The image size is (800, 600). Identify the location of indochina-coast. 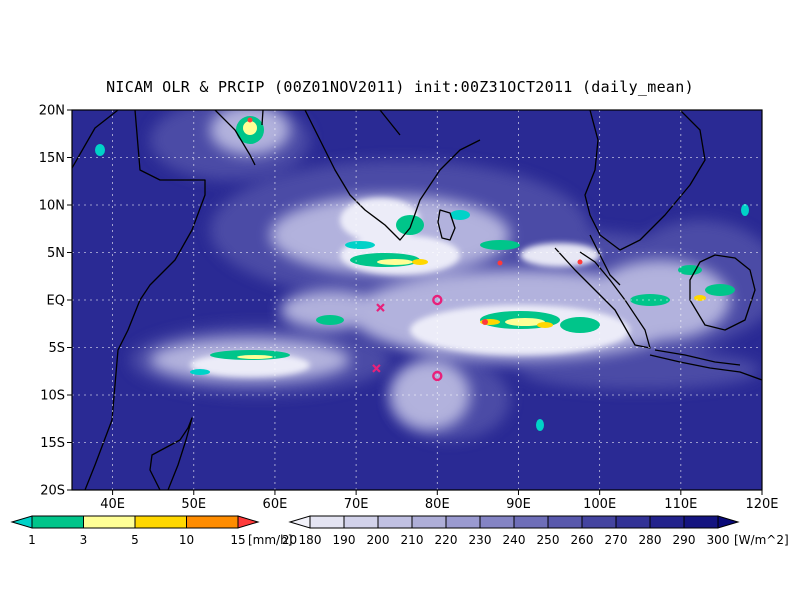
(645, 180).